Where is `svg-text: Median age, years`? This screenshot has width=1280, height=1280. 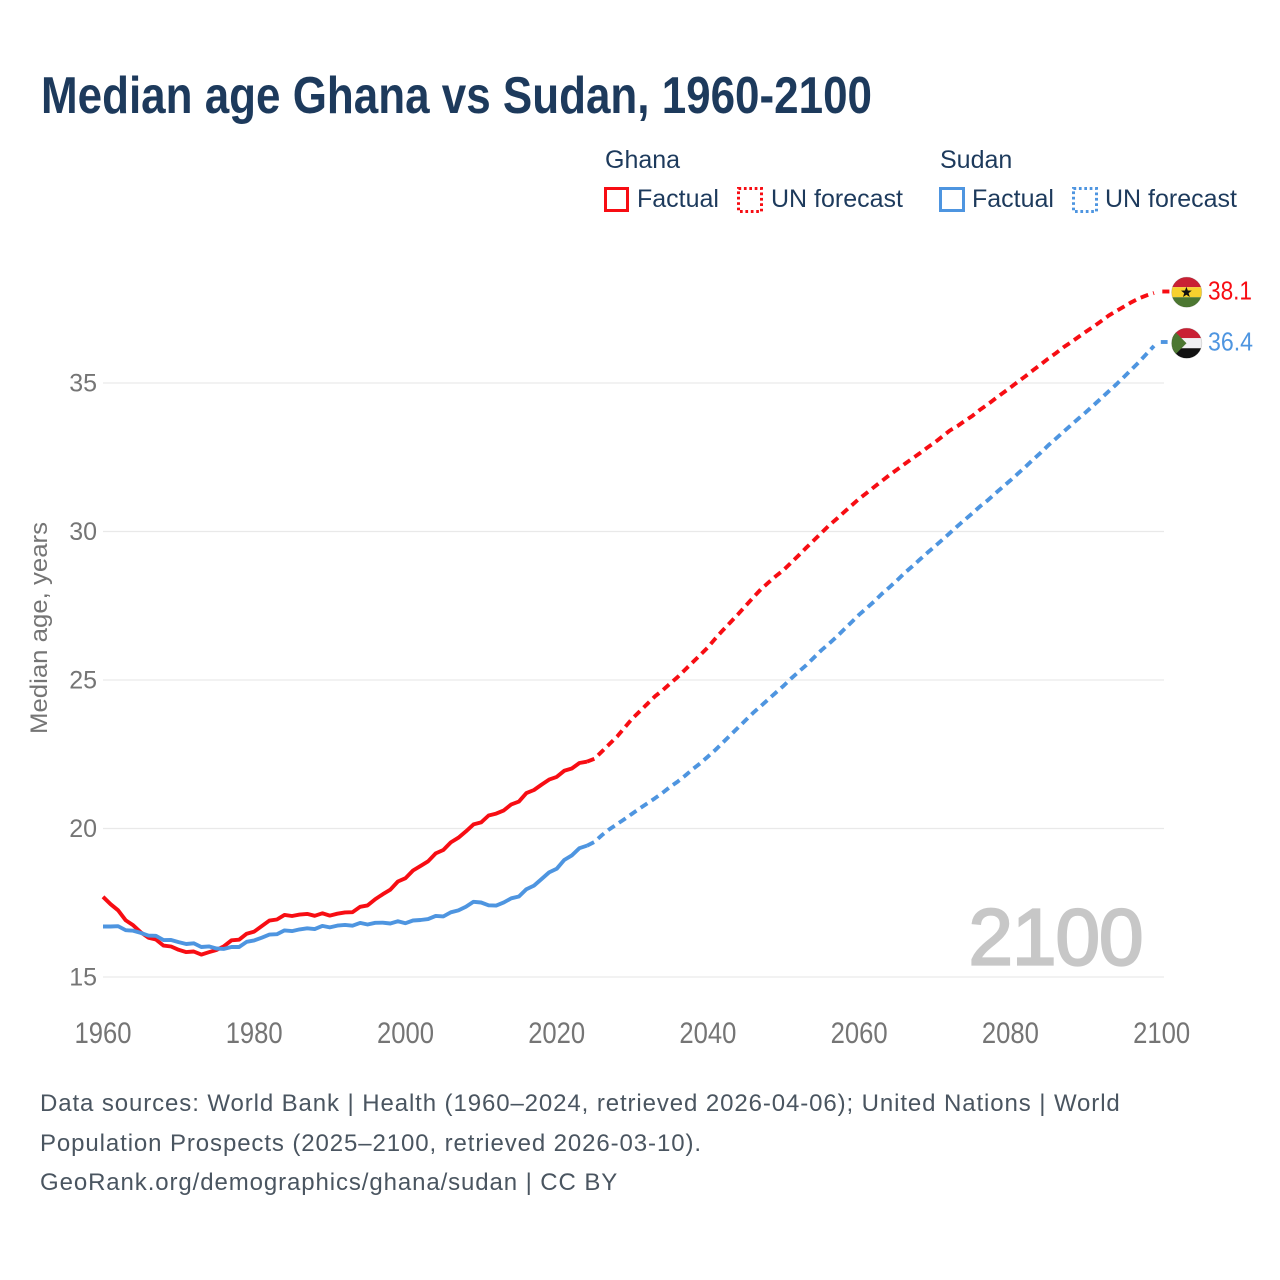 svg-text: Median age, years is located at coordinates (39, 628).